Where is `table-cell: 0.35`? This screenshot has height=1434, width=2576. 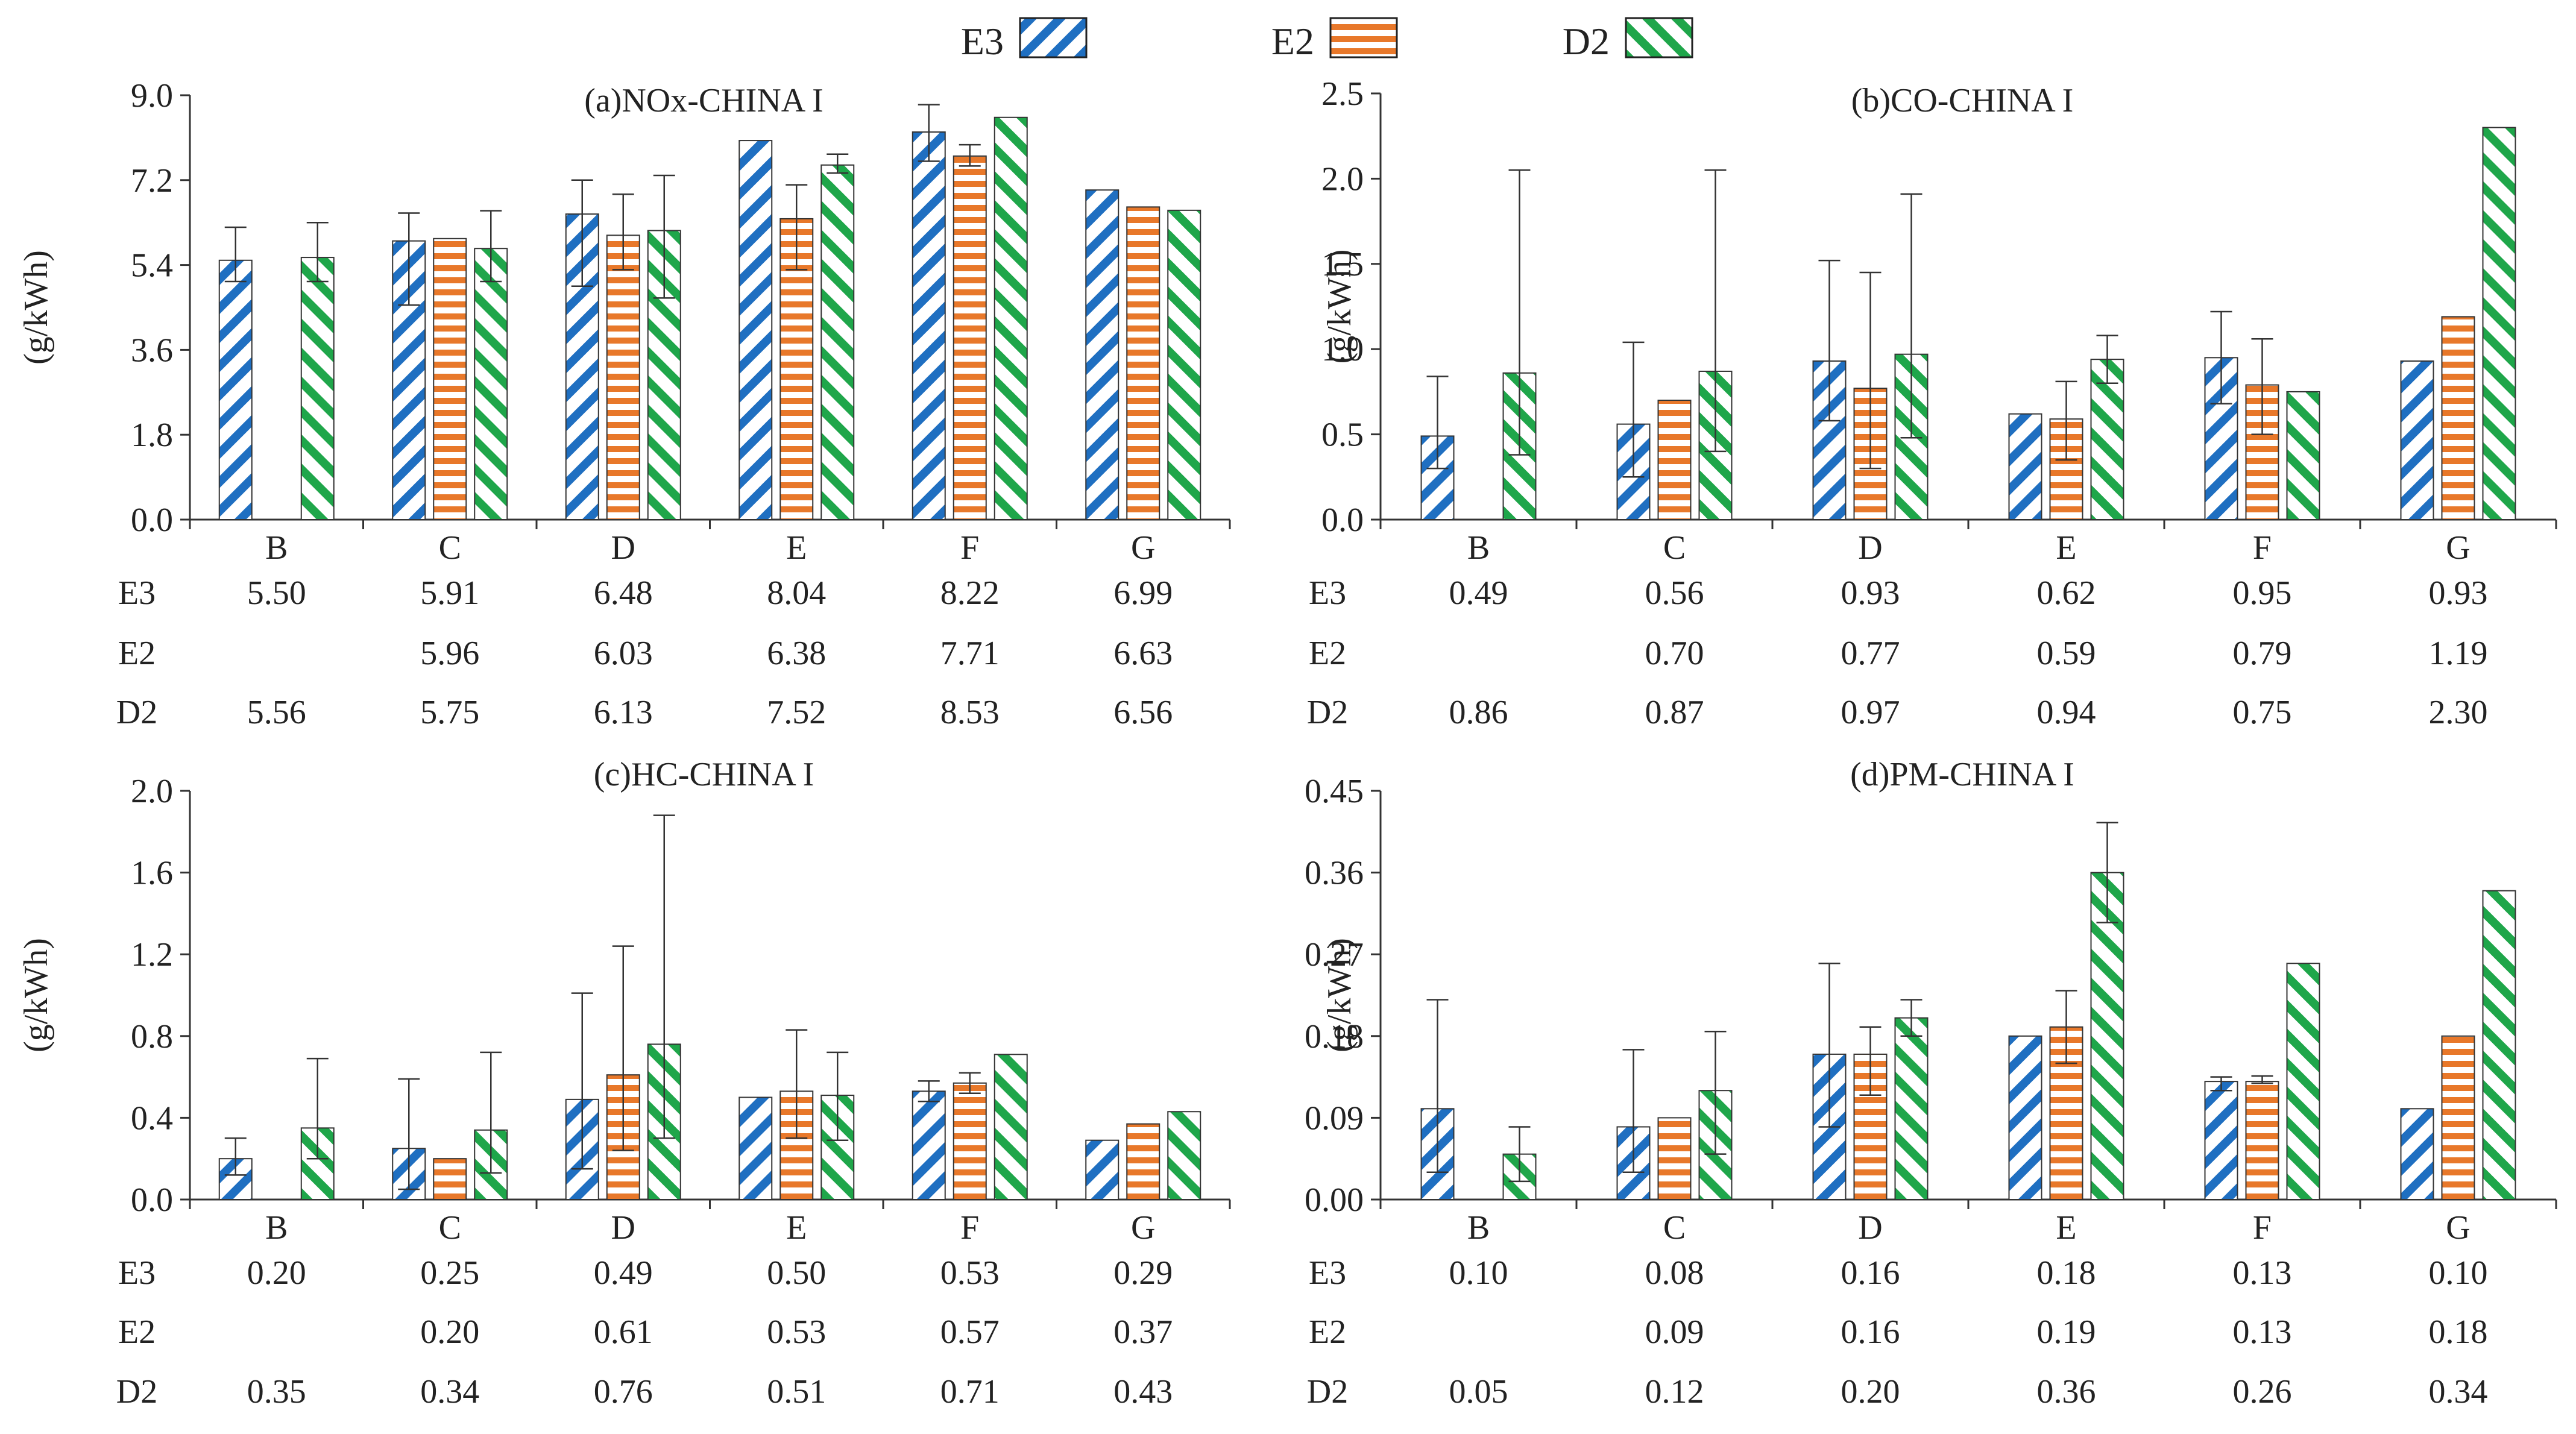 table-cell: 0.35 is located at coordinates (276, 1392).